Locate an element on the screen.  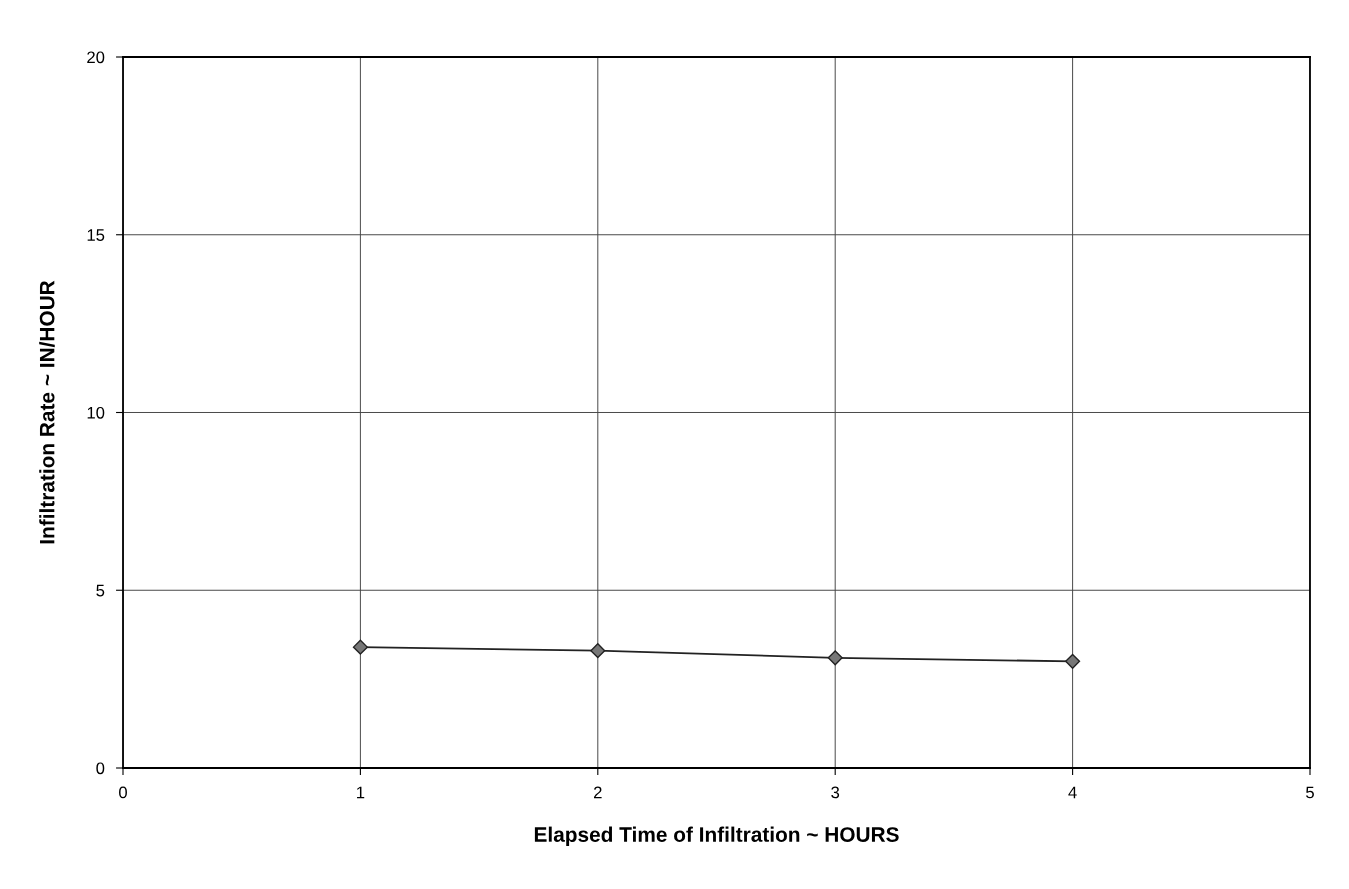
y-tick-label: 10 is located at coordinates (96, 412).